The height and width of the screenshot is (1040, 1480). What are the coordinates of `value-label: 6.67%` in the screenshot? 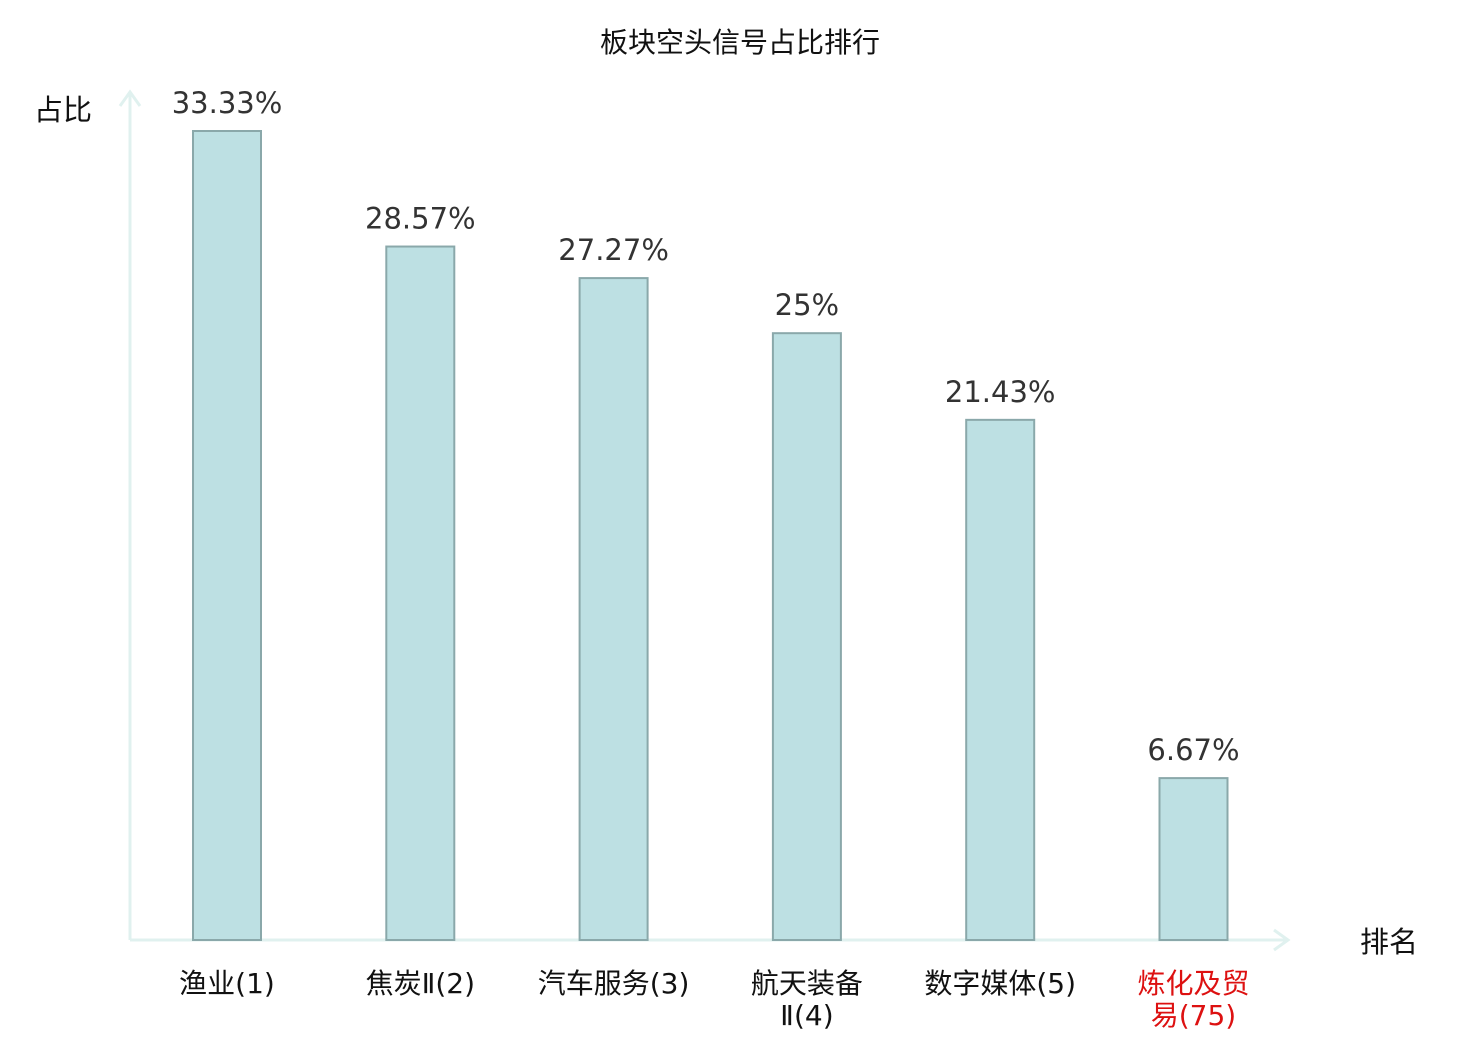 It's located at (1193, 750).